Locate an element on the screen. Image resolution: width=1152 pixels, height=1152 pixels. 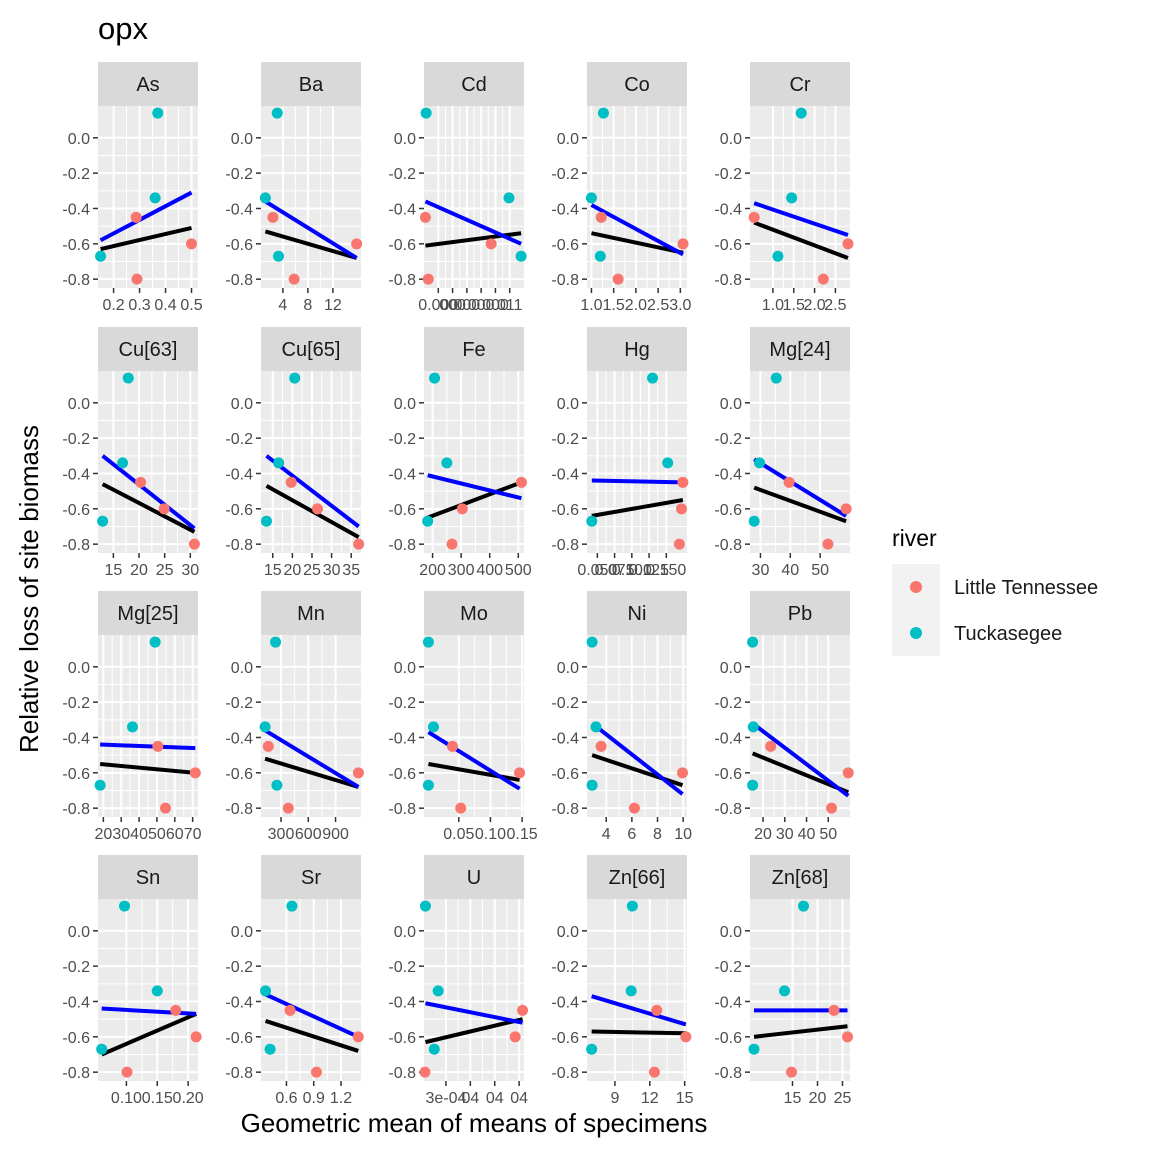
facet-panel: Ba 0.0 -0.2 -0.4 -0.6 -0.8 4 8 12 is located at coordinates (294, 188).